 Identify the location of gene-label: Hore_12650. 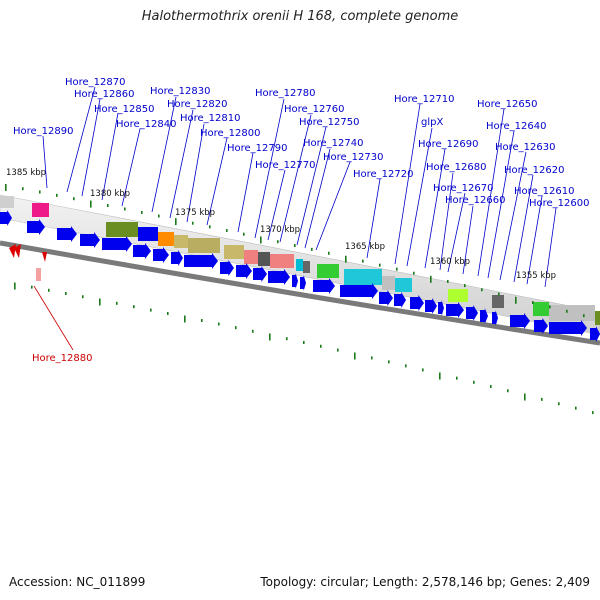
(507, 104).